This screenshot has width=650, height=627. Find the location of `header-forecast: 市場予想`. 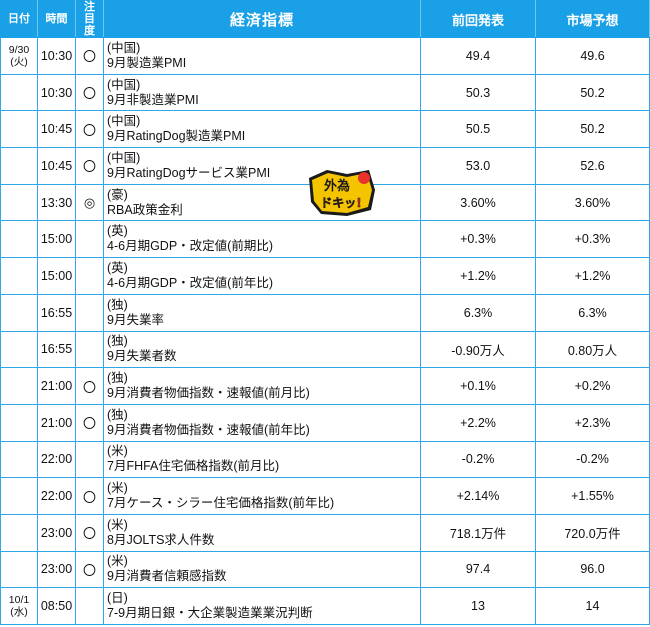

header-forecast: 市場予想 is located at coordinates (592, 19).